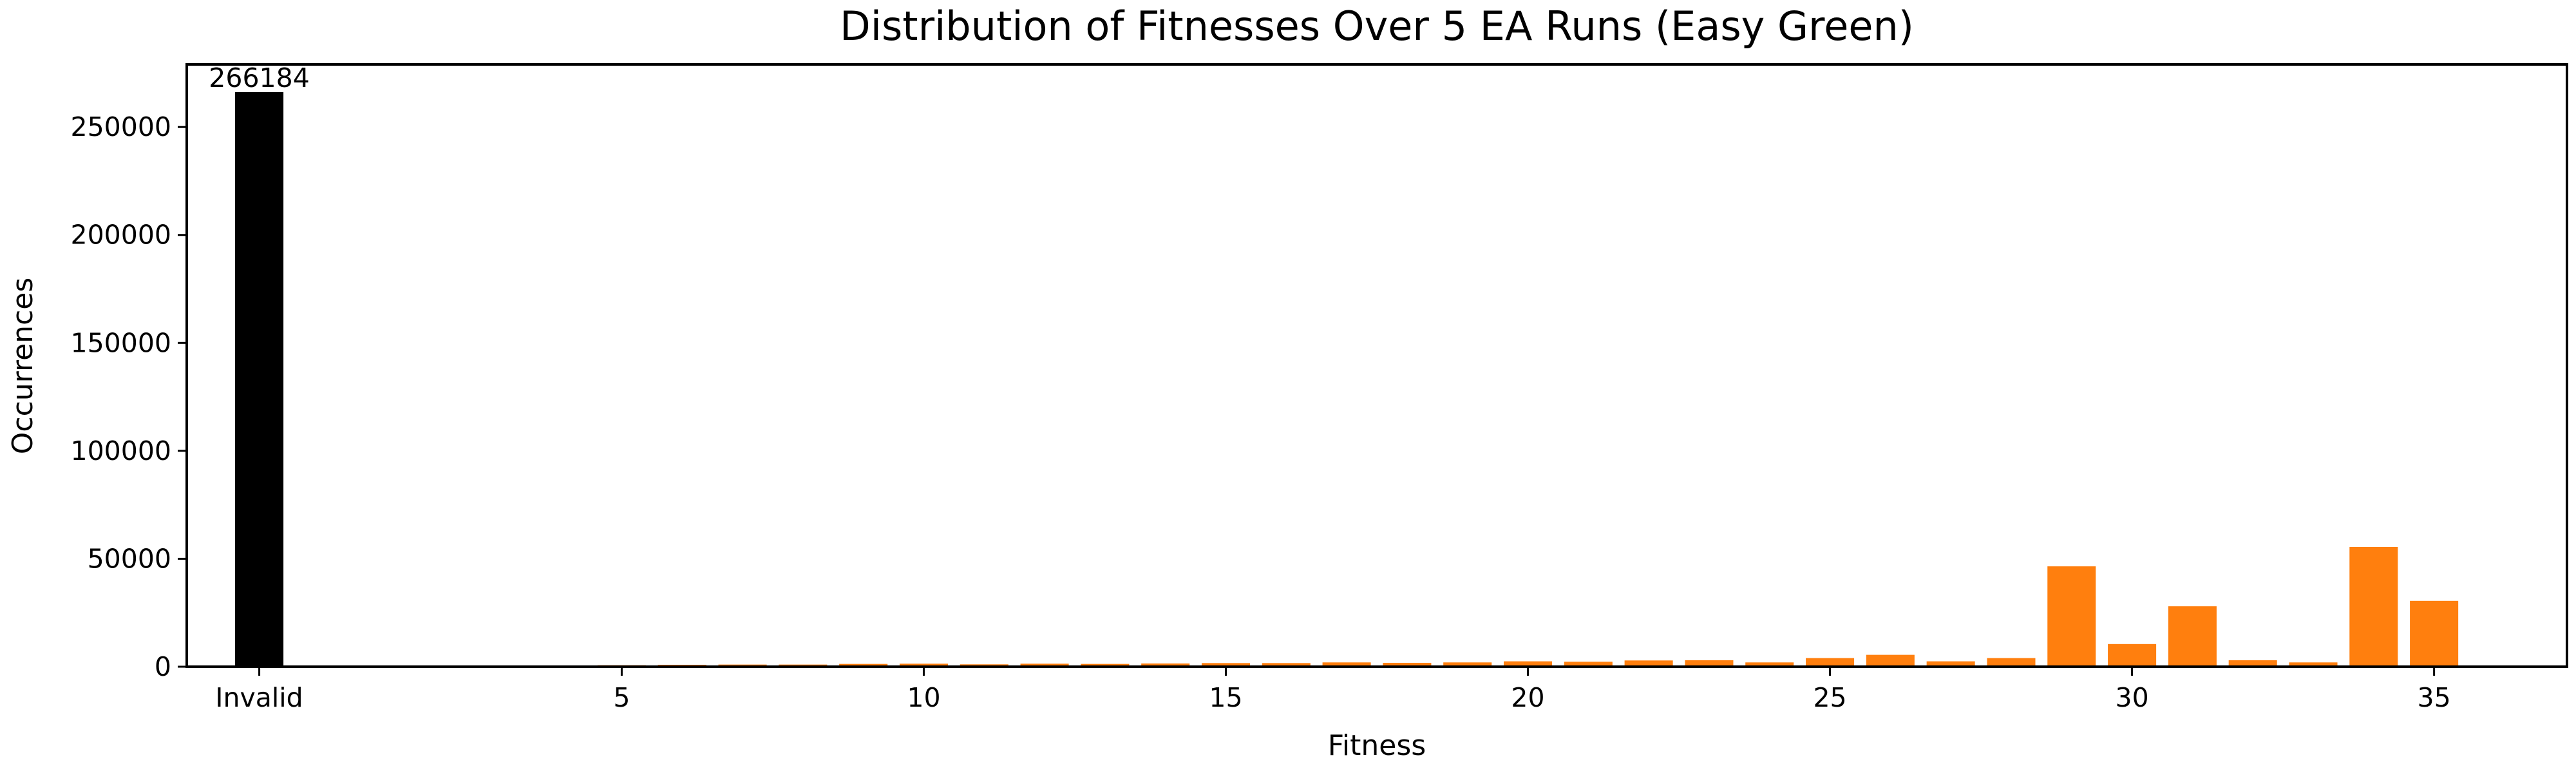 Image resolution: width=2576 pixels, height=773 pixels. Describe the element at coordinates (163, 666) in the screenshot. I see `y-tick-label-0: 0` at that location.